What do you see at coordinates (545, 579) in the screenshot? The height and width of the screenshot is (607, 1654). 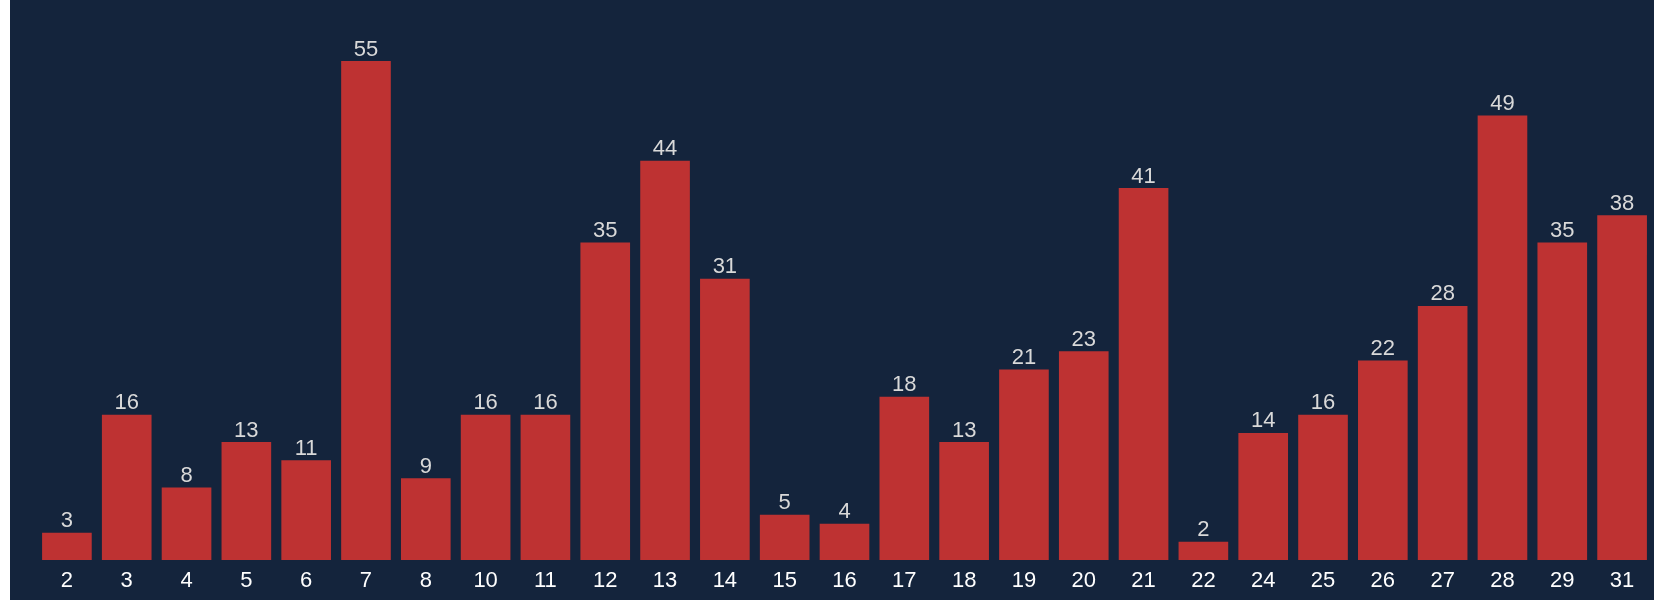 I see `x-tick-label: 11` at bounding box center [545, 579].